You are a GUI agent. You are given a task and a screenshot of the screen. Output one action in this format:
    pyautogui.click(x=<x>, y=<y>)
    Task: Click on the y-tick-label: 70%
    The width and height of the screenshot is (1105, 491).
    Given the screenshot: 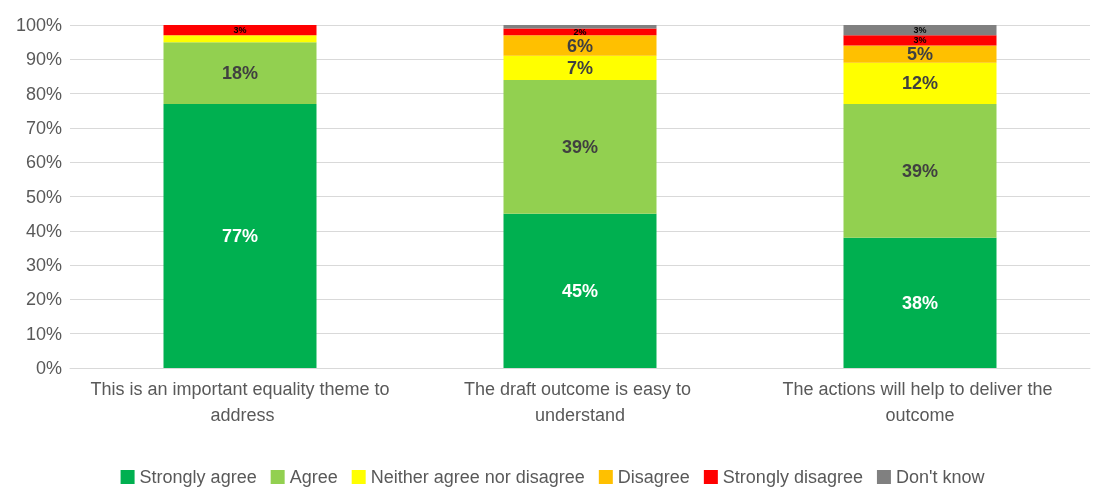 What is the action you would take?
    pyautogui.click(x=43, y=127)
    